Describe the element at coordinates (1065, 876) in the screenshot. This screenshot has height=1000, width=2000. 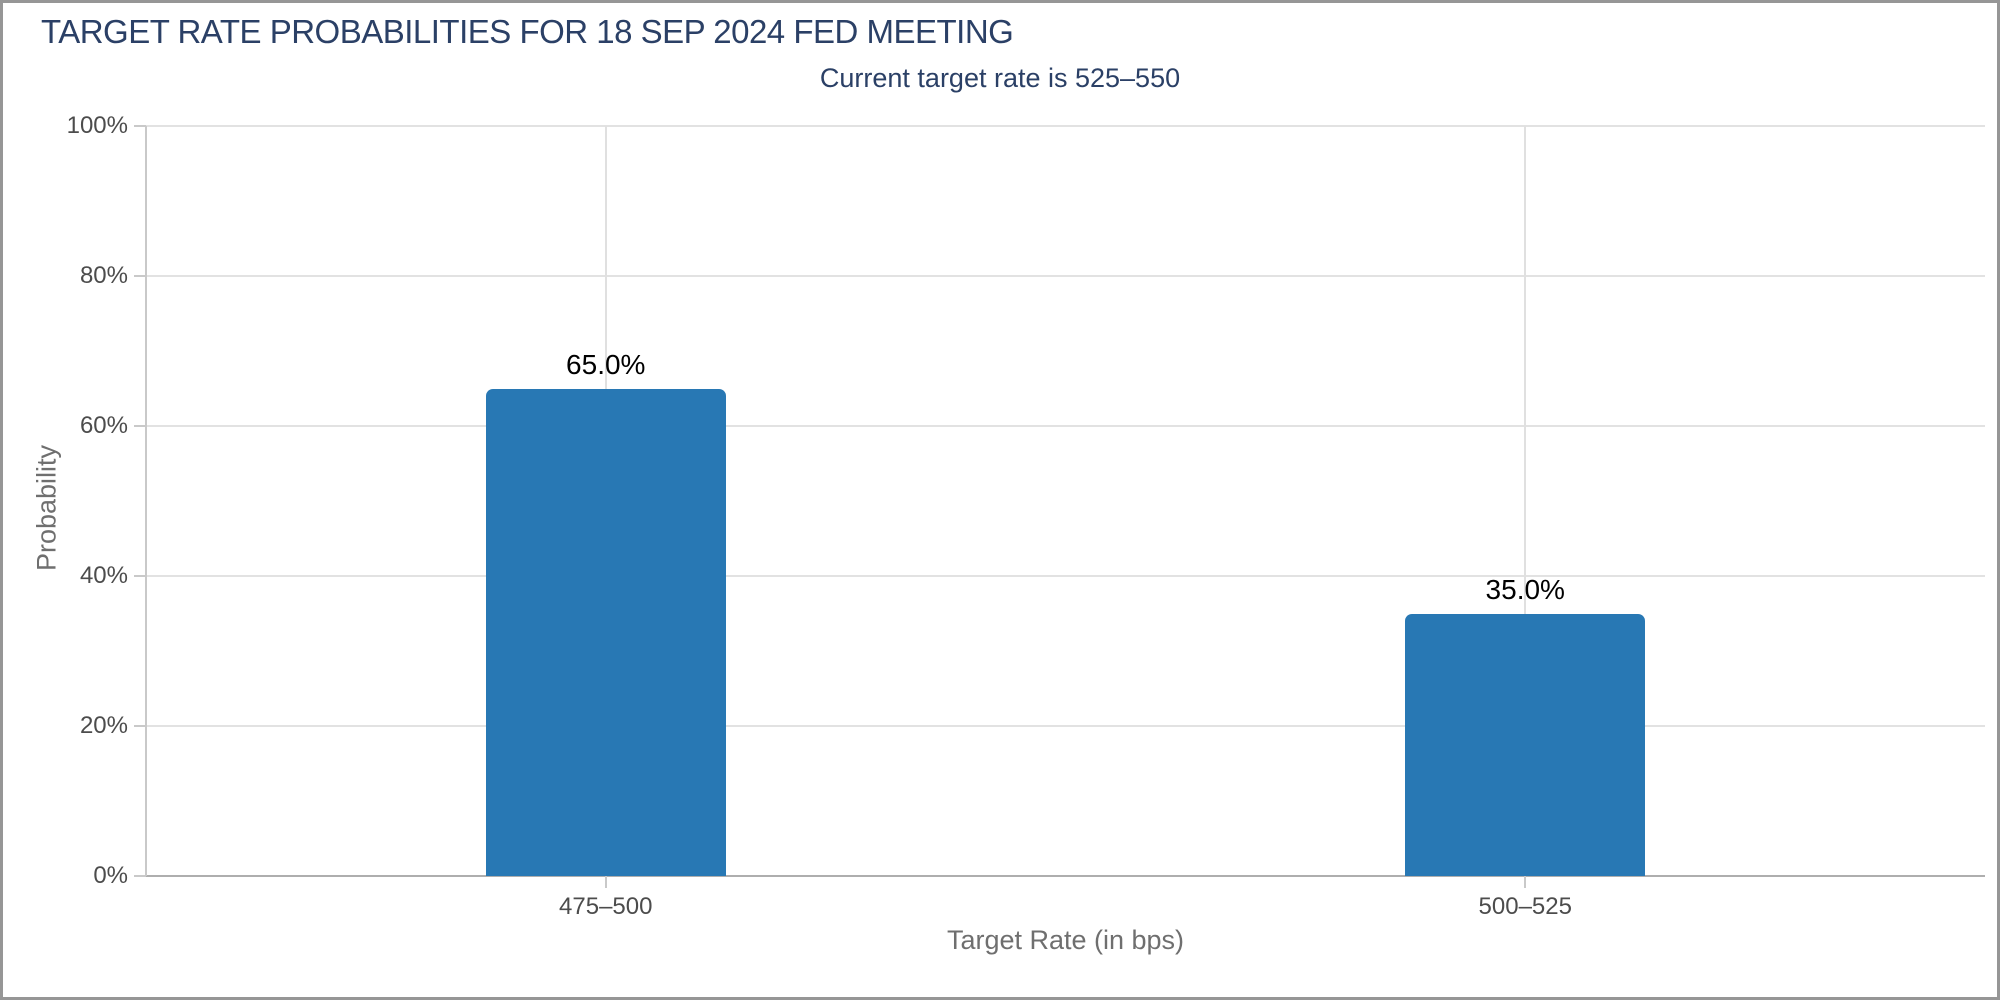
I see `x-axis-line` at that location.